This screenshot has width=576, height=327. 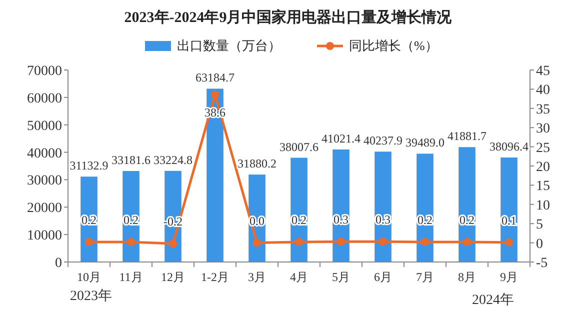 I want to click on legend-label: 同比增长（%）, so click(x=393, y=45).